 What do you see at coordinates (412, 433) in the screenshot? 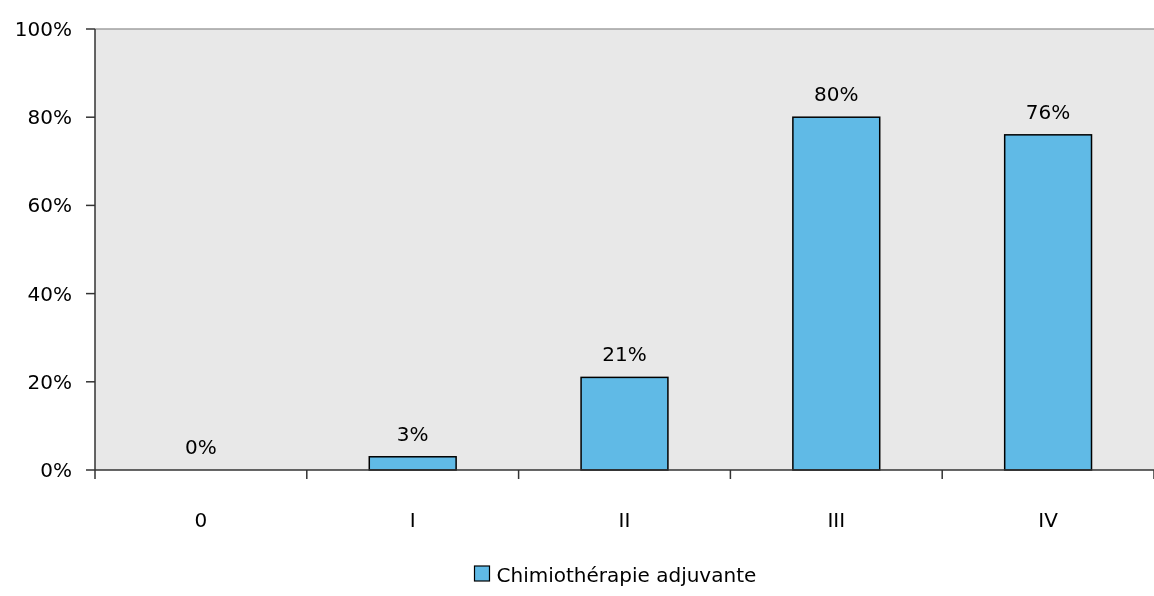
I see `text: 3%` at bounding box center [412, 433].